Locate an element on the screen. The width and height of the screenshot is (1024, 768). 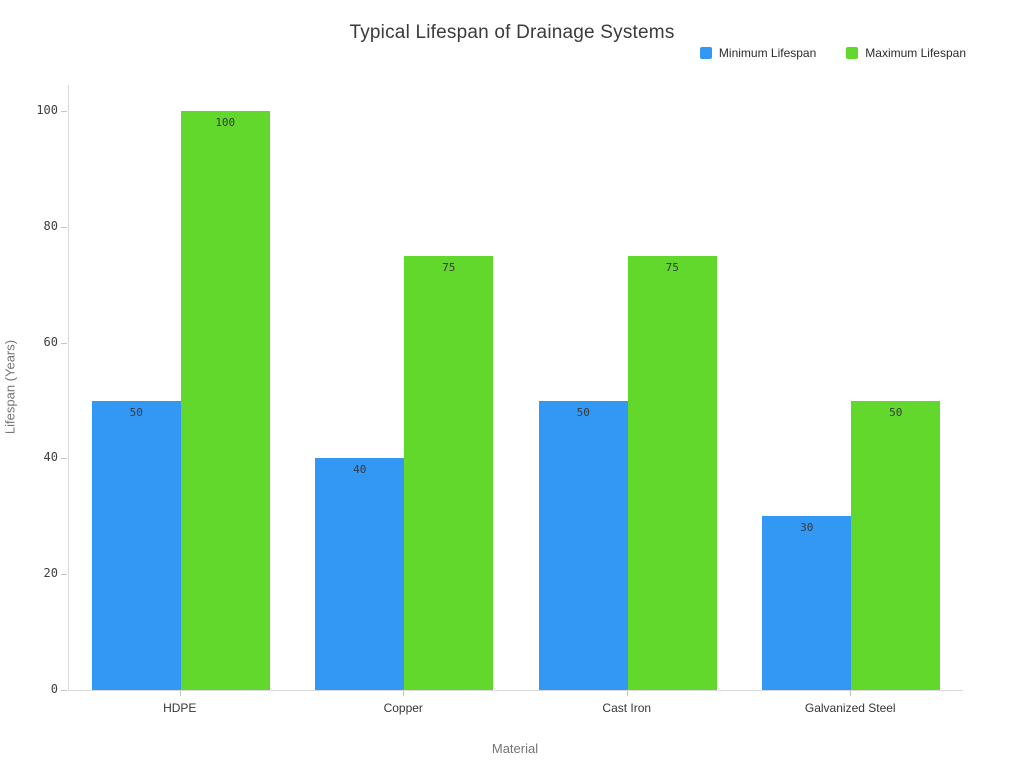
y-tick-label-100: 100 is located at coordinates (47, 110).